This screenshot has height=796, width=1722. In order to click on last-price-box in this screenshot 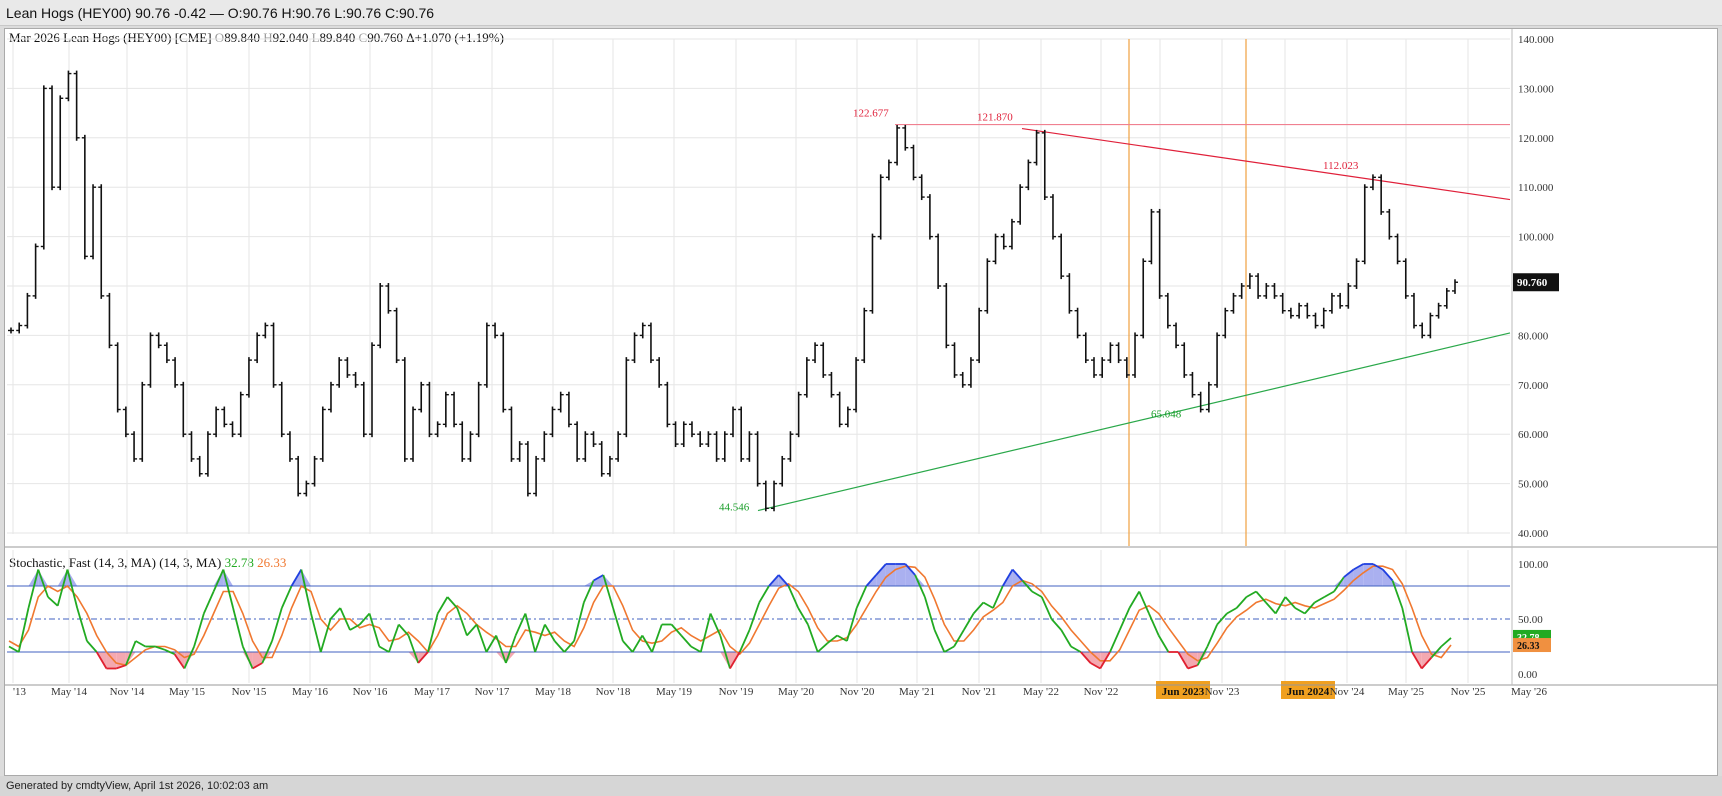, I will do `click(1536, 282)`.